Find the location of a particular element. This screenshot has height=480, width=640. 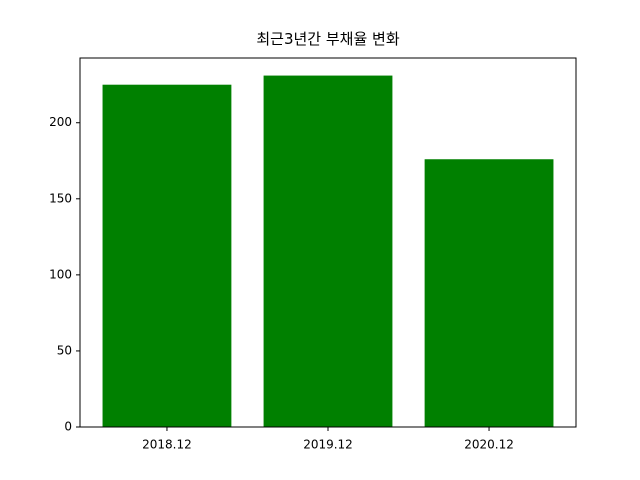

y-tick-label: 100 is located at coordinates (60, 274).